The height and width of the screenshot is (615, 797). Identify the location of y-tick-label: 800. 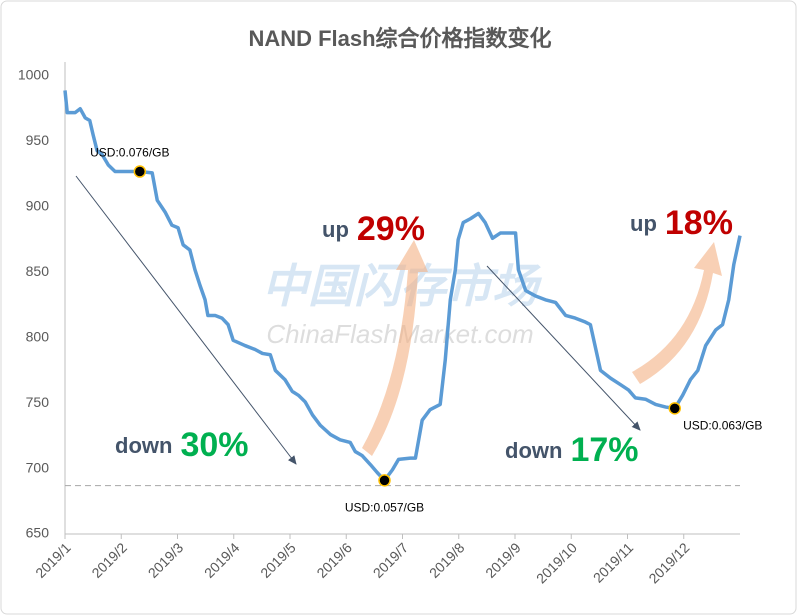
(38, 336).